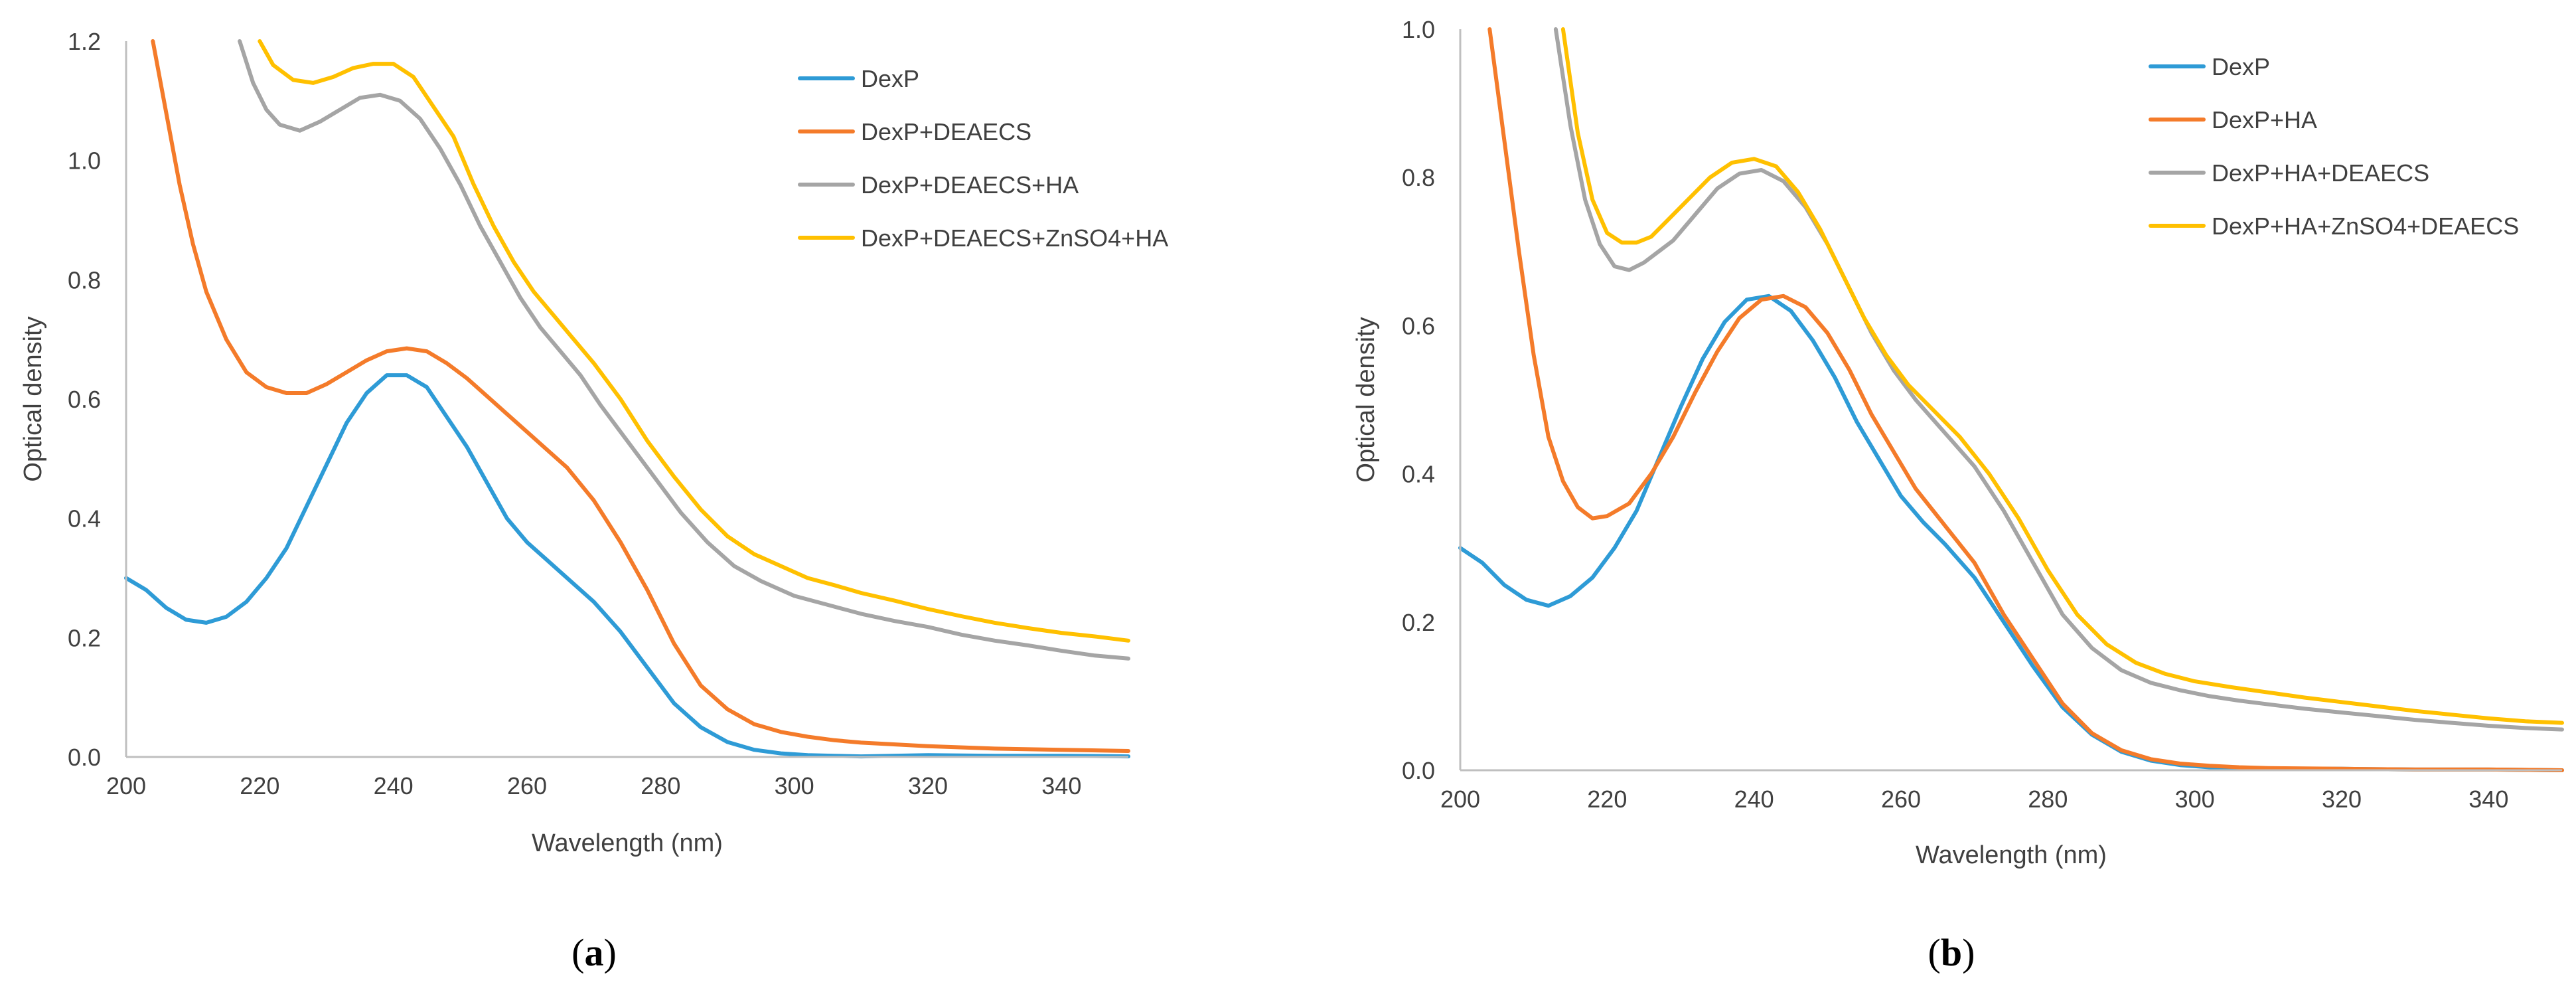 The width and height of the screenshot is (2576, 1000). I want to click on chart-a-y-tick-label: 0.8, so click(84, 279).